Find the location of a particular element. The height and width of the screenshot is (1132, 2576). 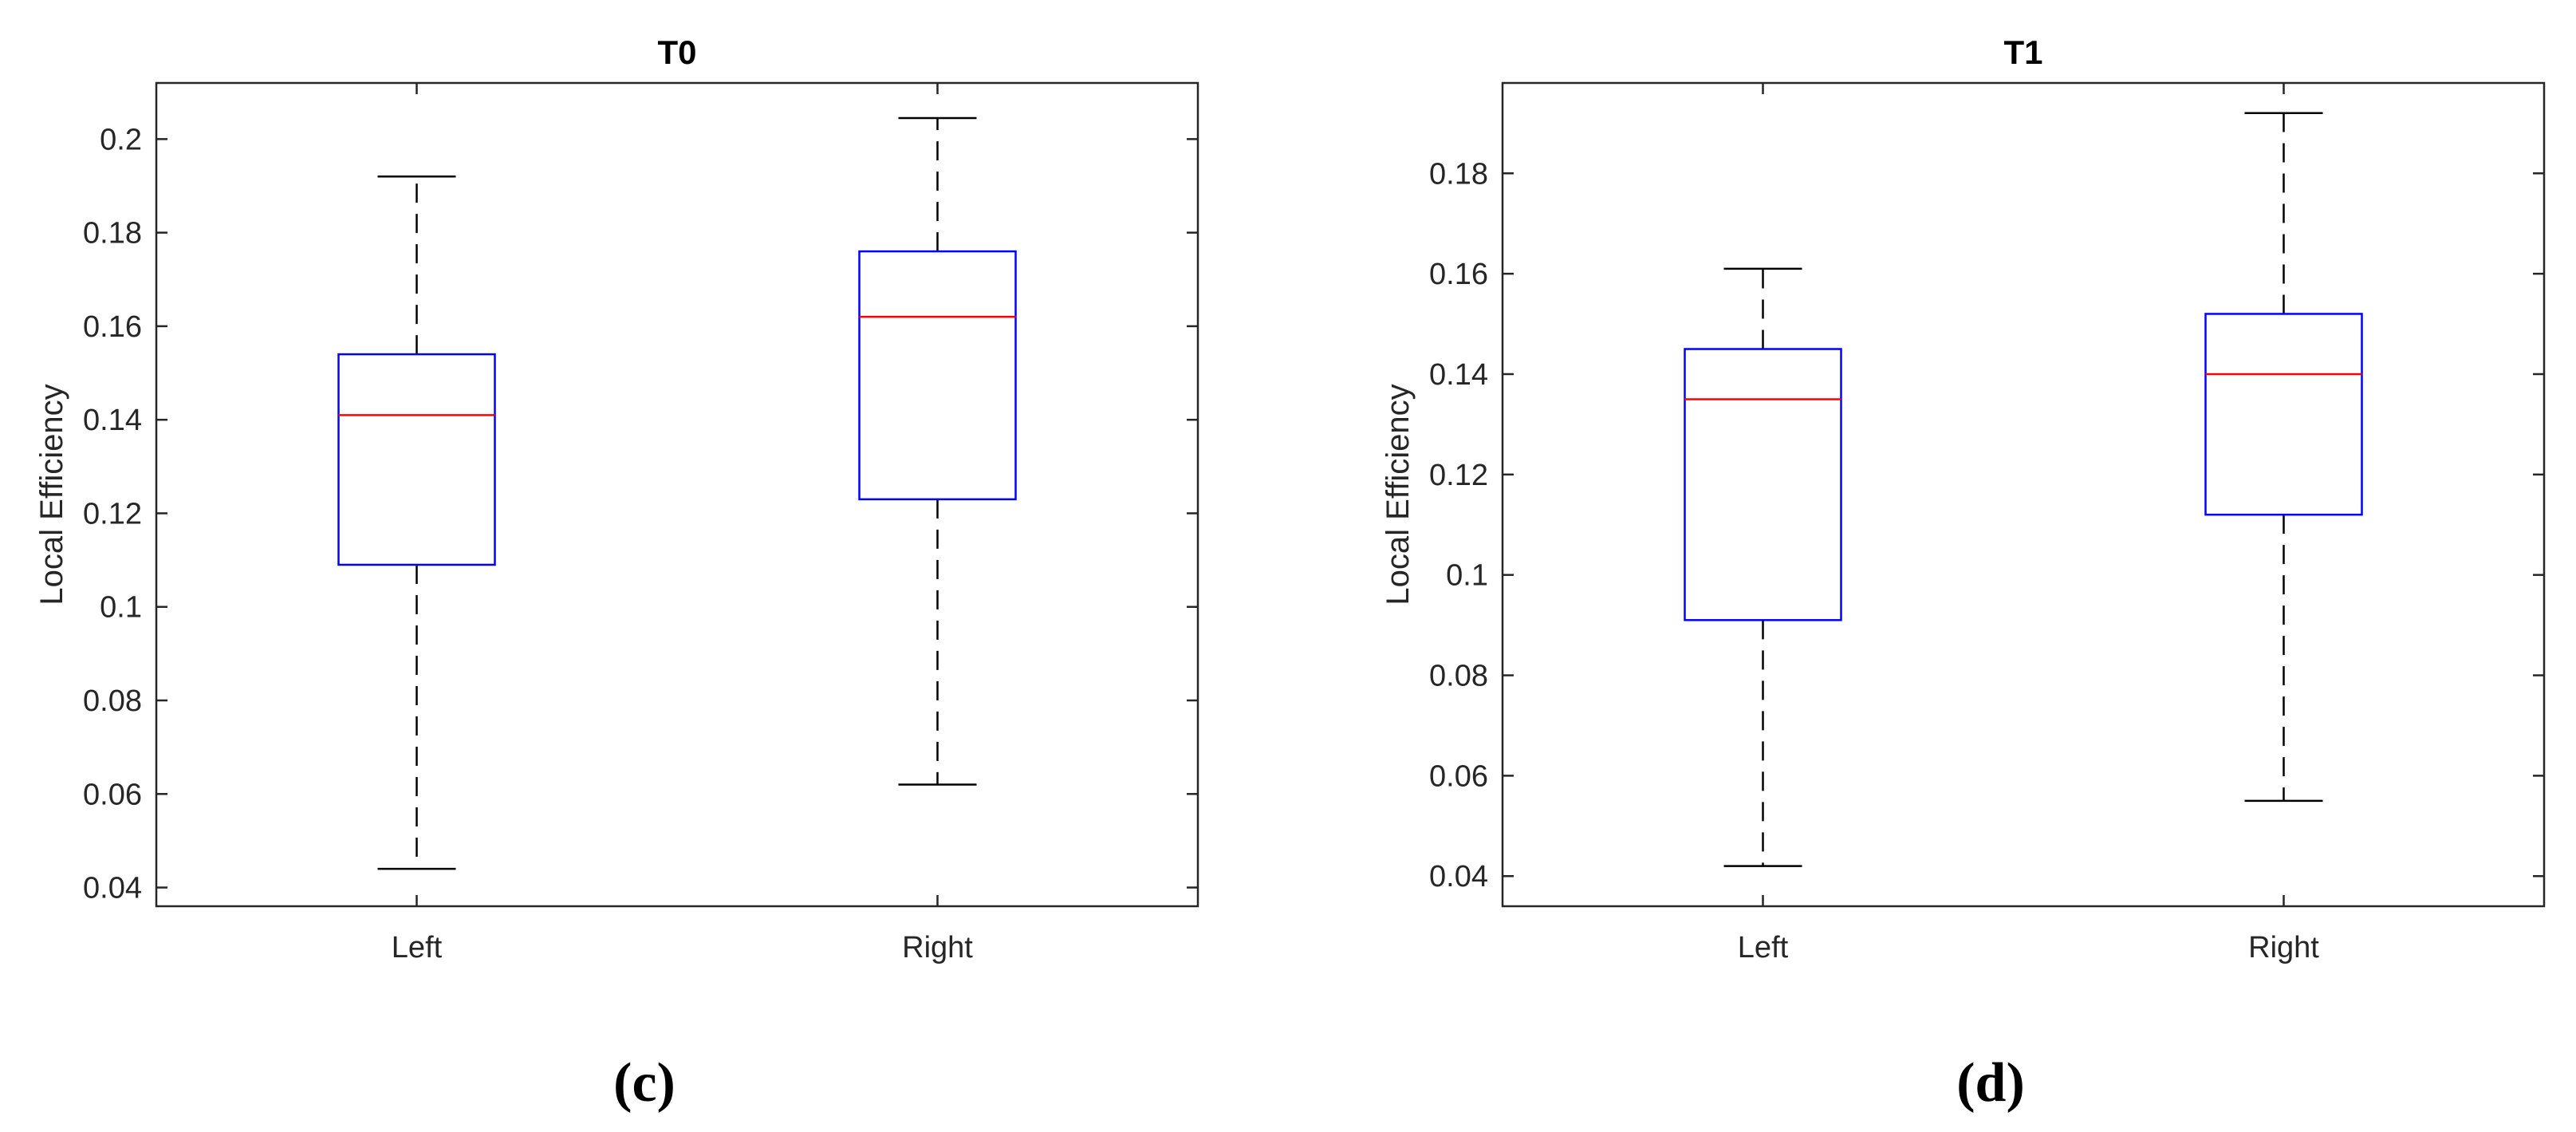

panel-label: (d) is located at coordinates (1990, 1083).